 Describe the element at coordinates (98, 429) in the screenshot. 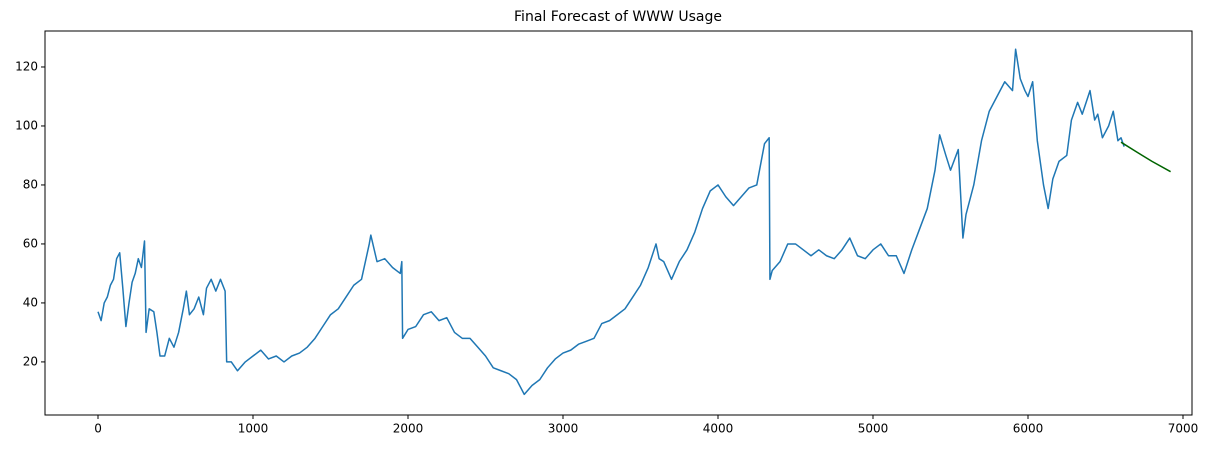

I see `x-tick-label: 0` at that location.